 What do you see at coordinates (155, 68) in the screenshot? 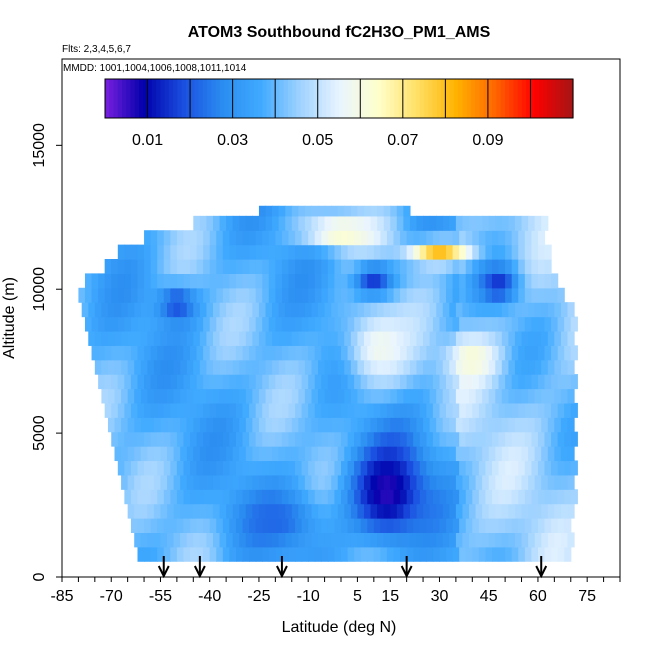
I see `dates-subtitle: MMDD: 1001,1004,1006,1008,1011,1014` at bounding box center [155, 68].